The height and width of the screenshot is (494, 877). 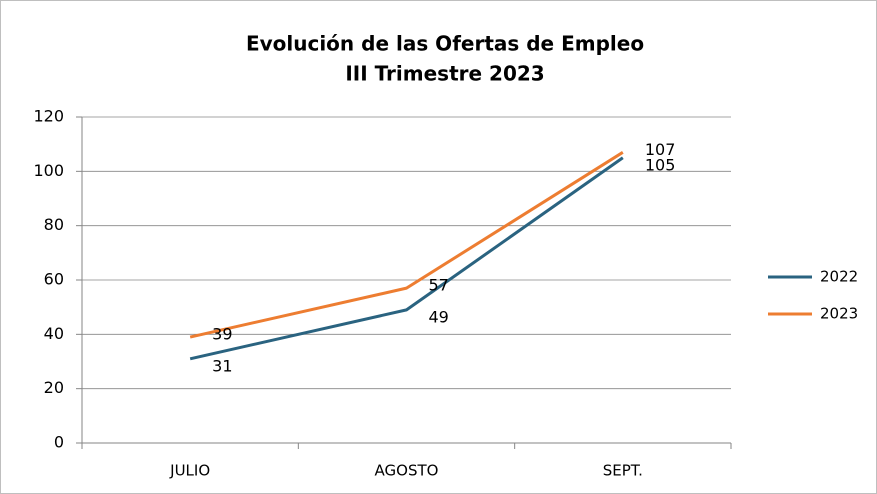 What do you see at coordinates (444, 74) in the screenshot?
I see `chart-title: III Trimestre 2023` at bounding box center [444, 74].